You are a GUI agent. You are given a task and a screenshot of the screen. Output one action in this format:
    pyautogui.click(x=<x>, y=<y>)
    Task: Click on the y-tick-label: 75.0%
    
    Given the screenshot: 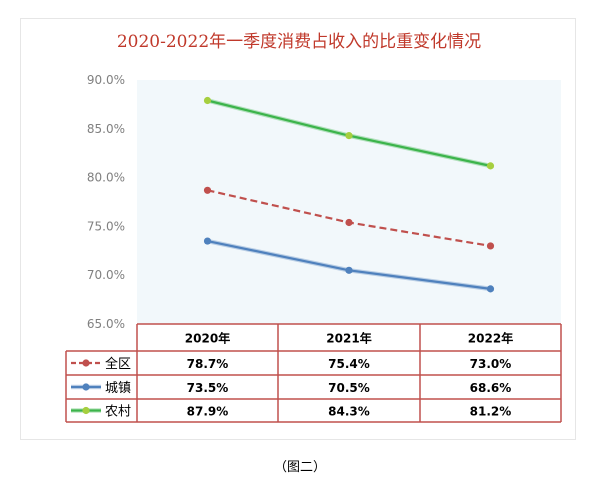 What is the action you would take?
    pyautogui.click(x=106, y=226)
    